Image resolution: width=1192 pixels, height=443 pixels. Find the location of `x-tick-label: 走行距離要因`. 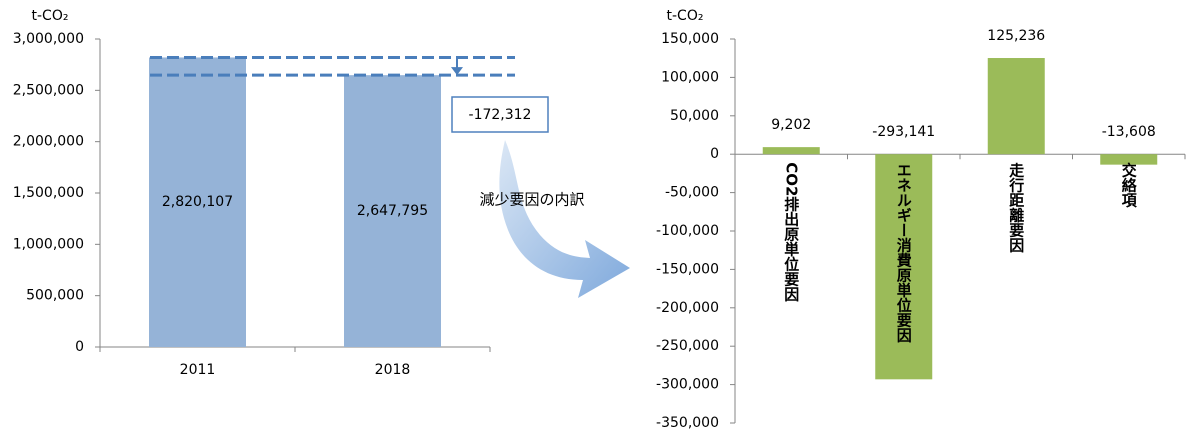

x-tick-label: 走行距離要因 is located at coordinates (1016, 207).